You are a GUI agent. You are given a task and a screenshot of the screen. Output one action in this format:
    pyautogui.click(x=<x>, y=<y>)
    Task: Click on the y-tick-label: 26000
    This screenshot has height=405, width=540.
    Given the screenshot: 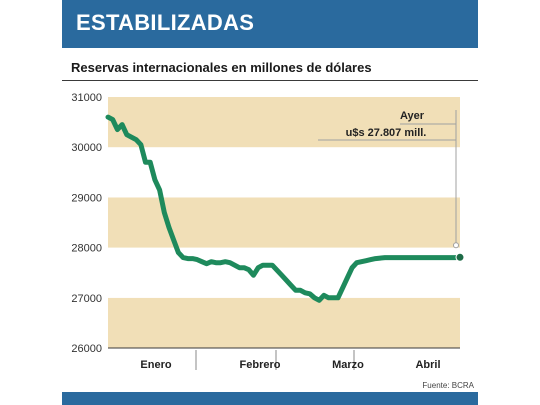 What is the action you would take?
    pyautogui.click(x=86, y=349)
    